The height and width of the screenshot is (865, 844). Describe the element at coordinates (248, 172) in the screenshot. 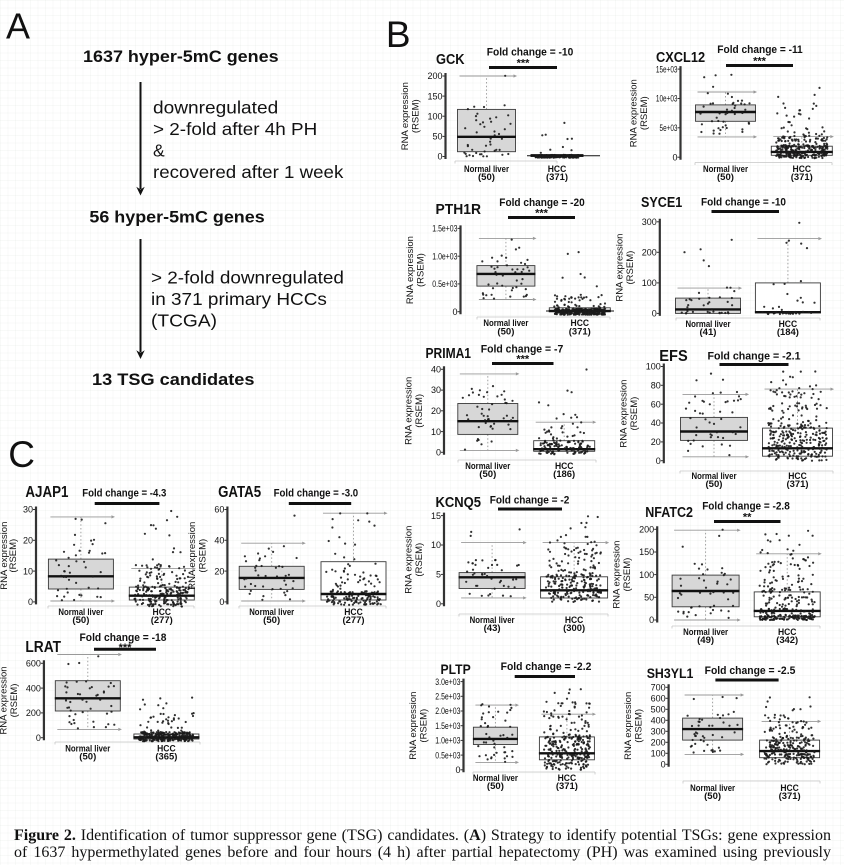

I see `svg-text: recovered after 1 week` at that location.